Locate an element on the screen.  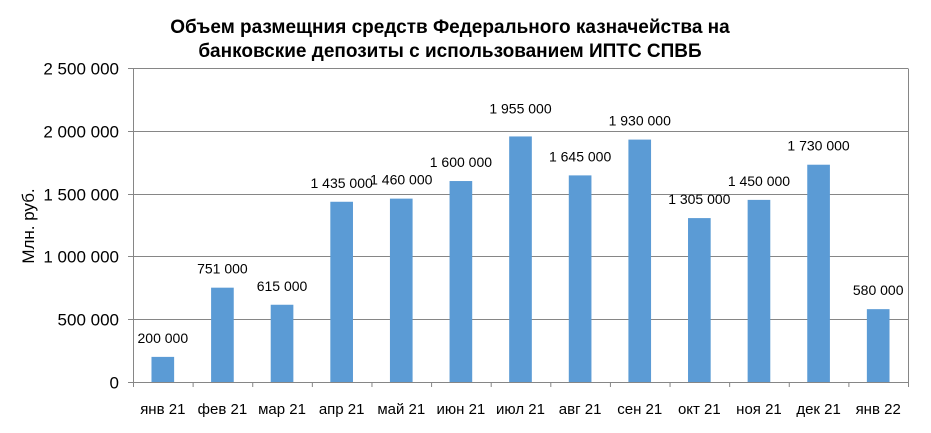
y-tick-label: 1 000 000 is located at coordinates (81, 257).